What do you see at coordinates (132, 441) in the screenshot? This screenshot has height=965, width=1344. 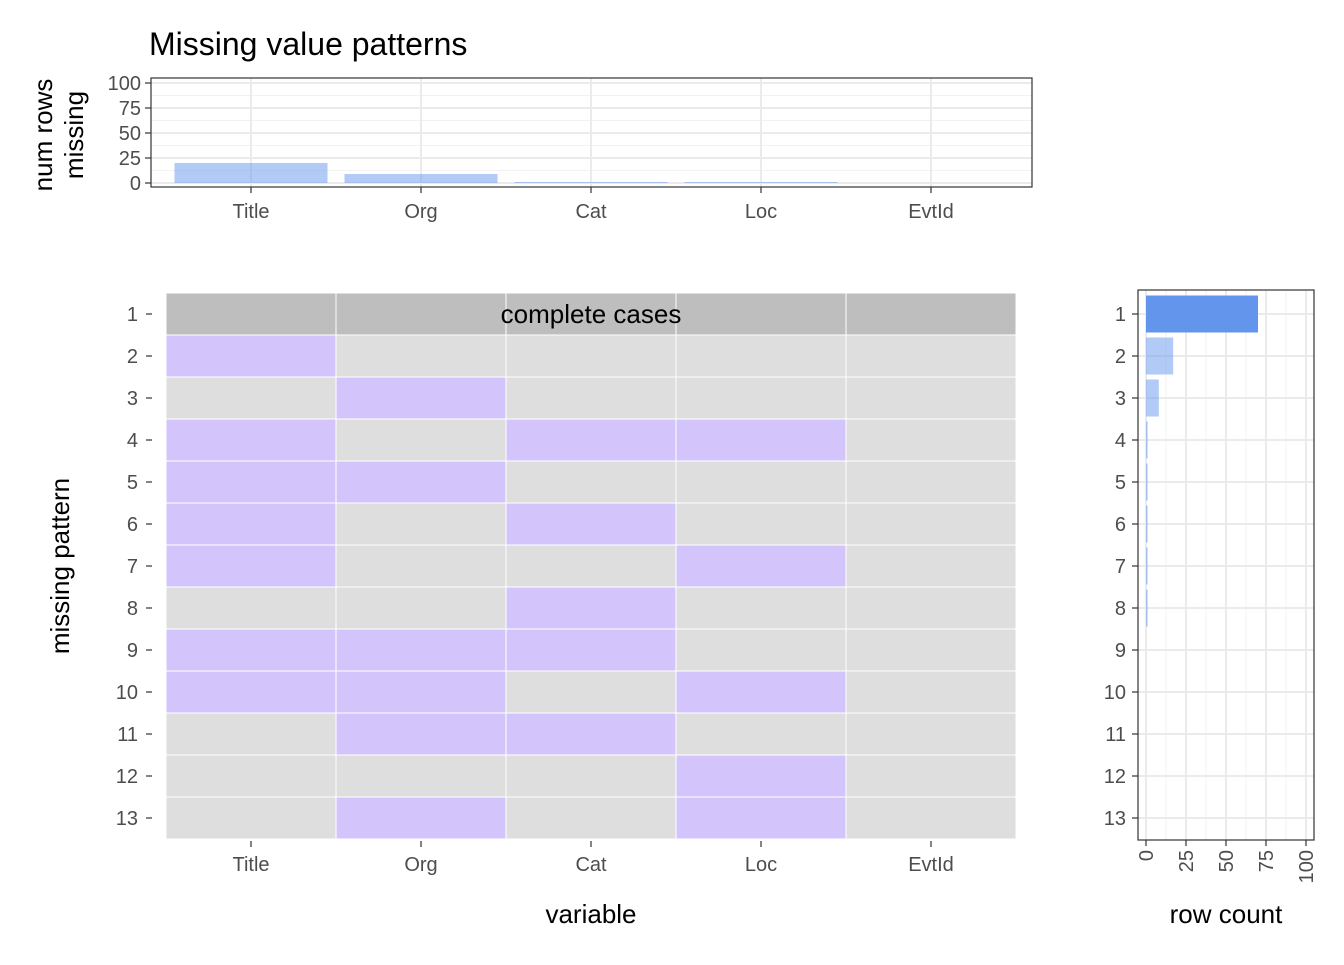 I see `pattern-y-tick-label-4: 4` at bounding box center [132, 441].